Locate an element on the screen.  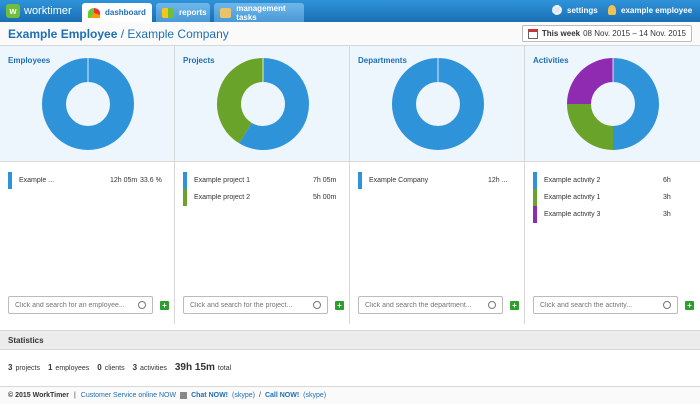
stat-label: projects is located at coordinates (27, 368).